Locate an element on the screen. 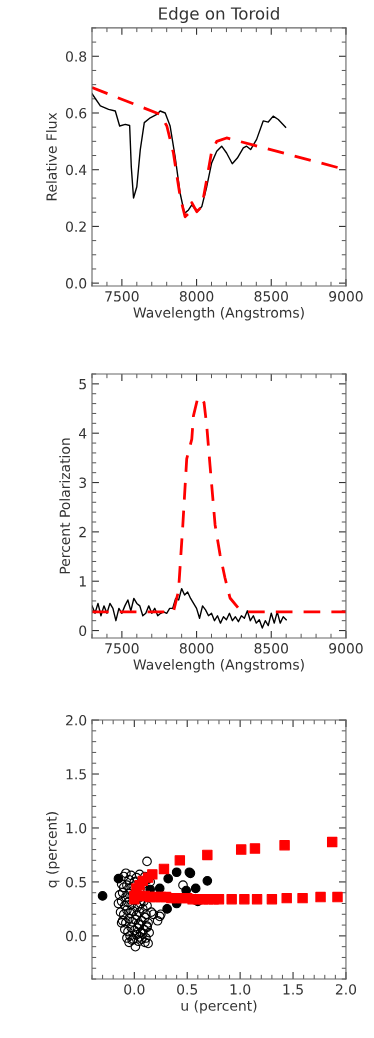 This screenshot has height=1038, width=374. chart-title: Edge on Toroid is located at coordinates (219, 15).